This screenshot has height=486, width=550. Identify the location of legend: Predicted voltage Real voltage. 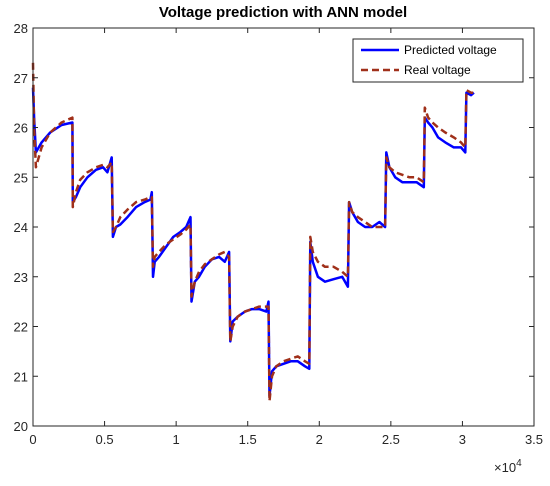
(438, 60).